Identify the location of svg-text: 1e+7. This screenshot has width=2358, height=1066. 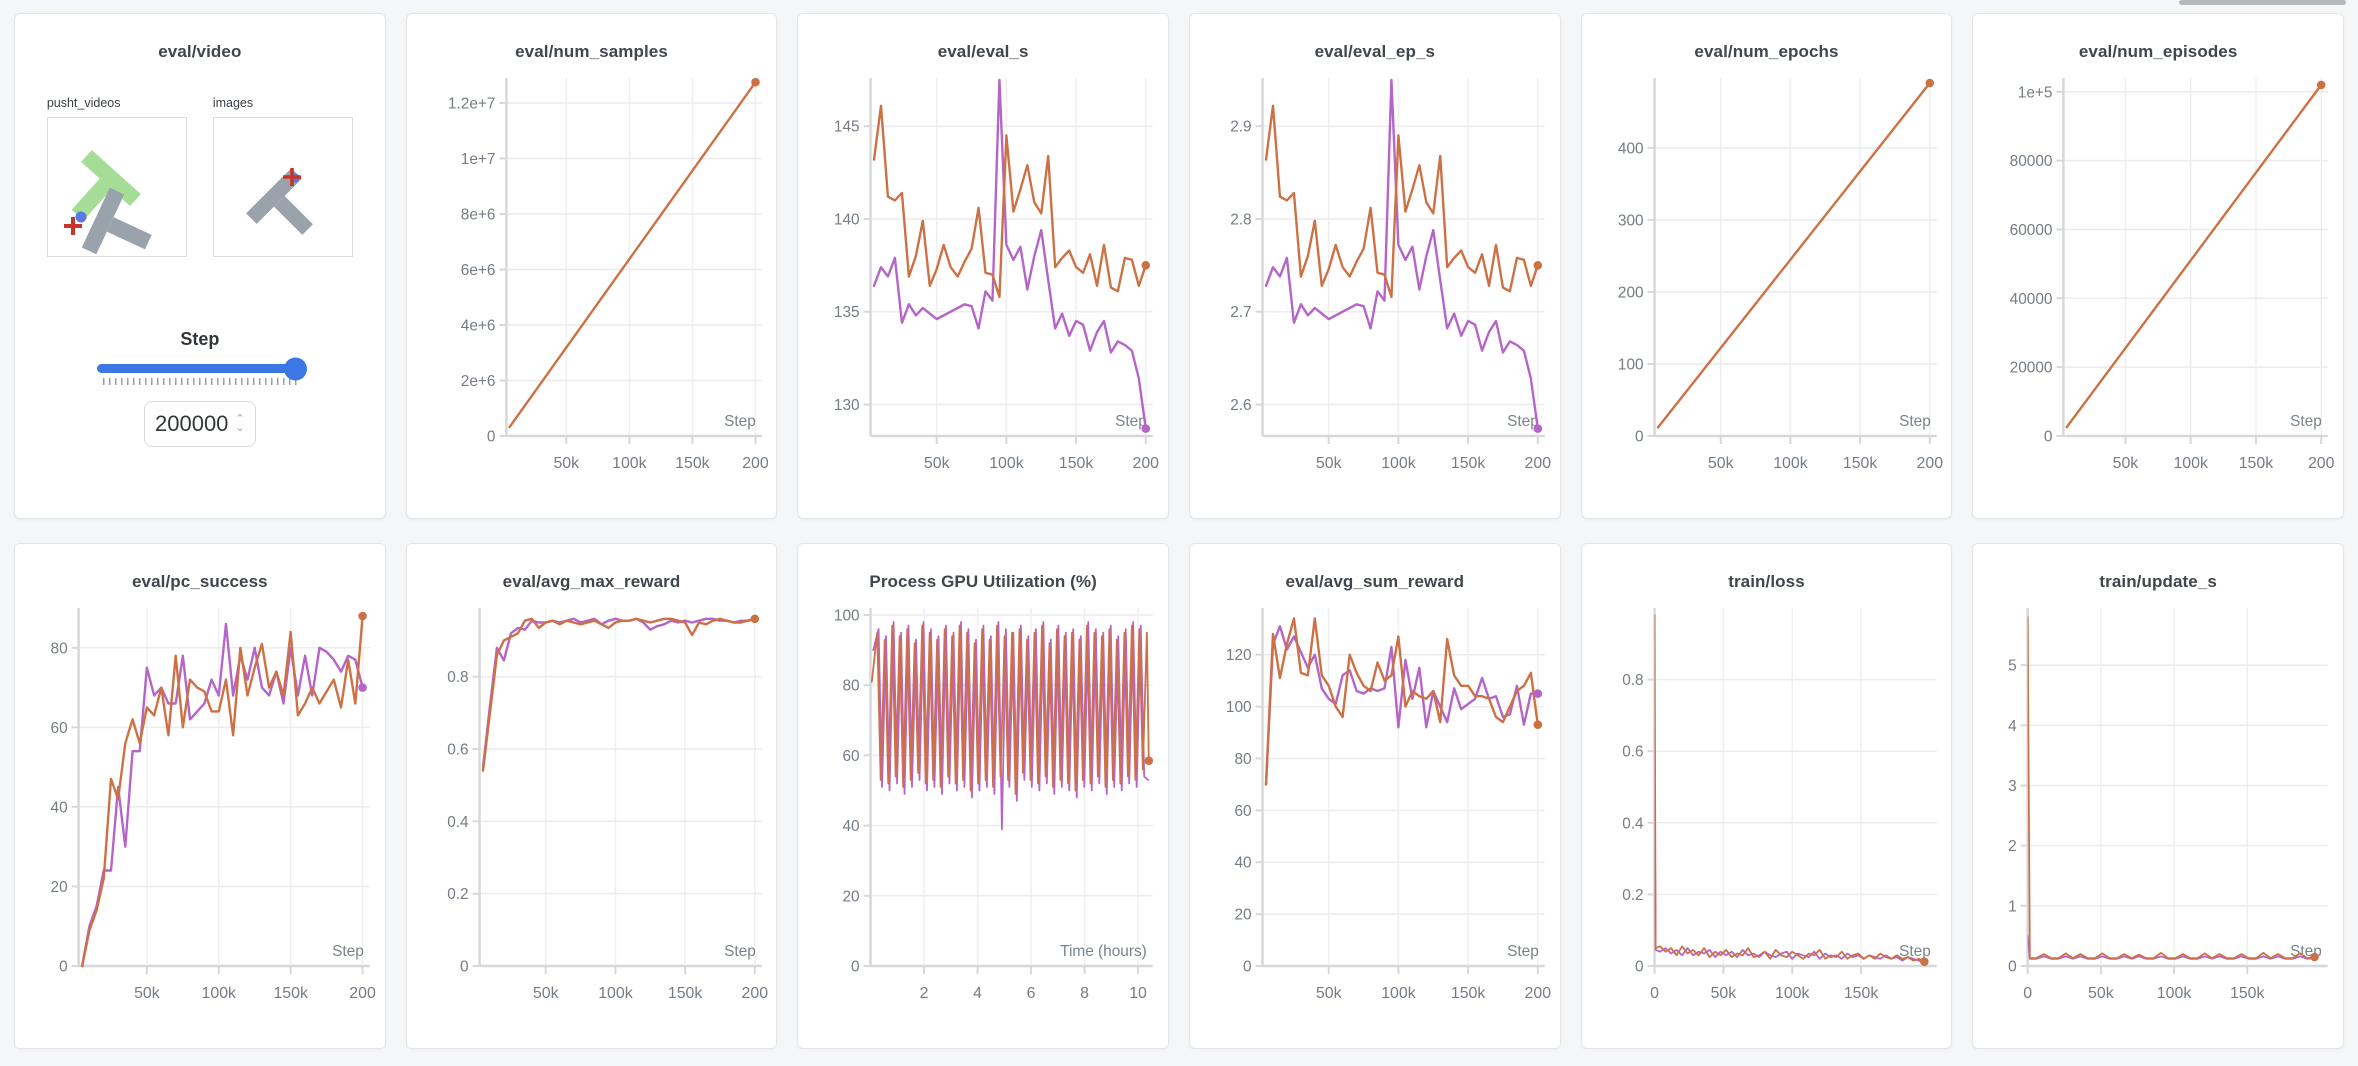
(477, 159).